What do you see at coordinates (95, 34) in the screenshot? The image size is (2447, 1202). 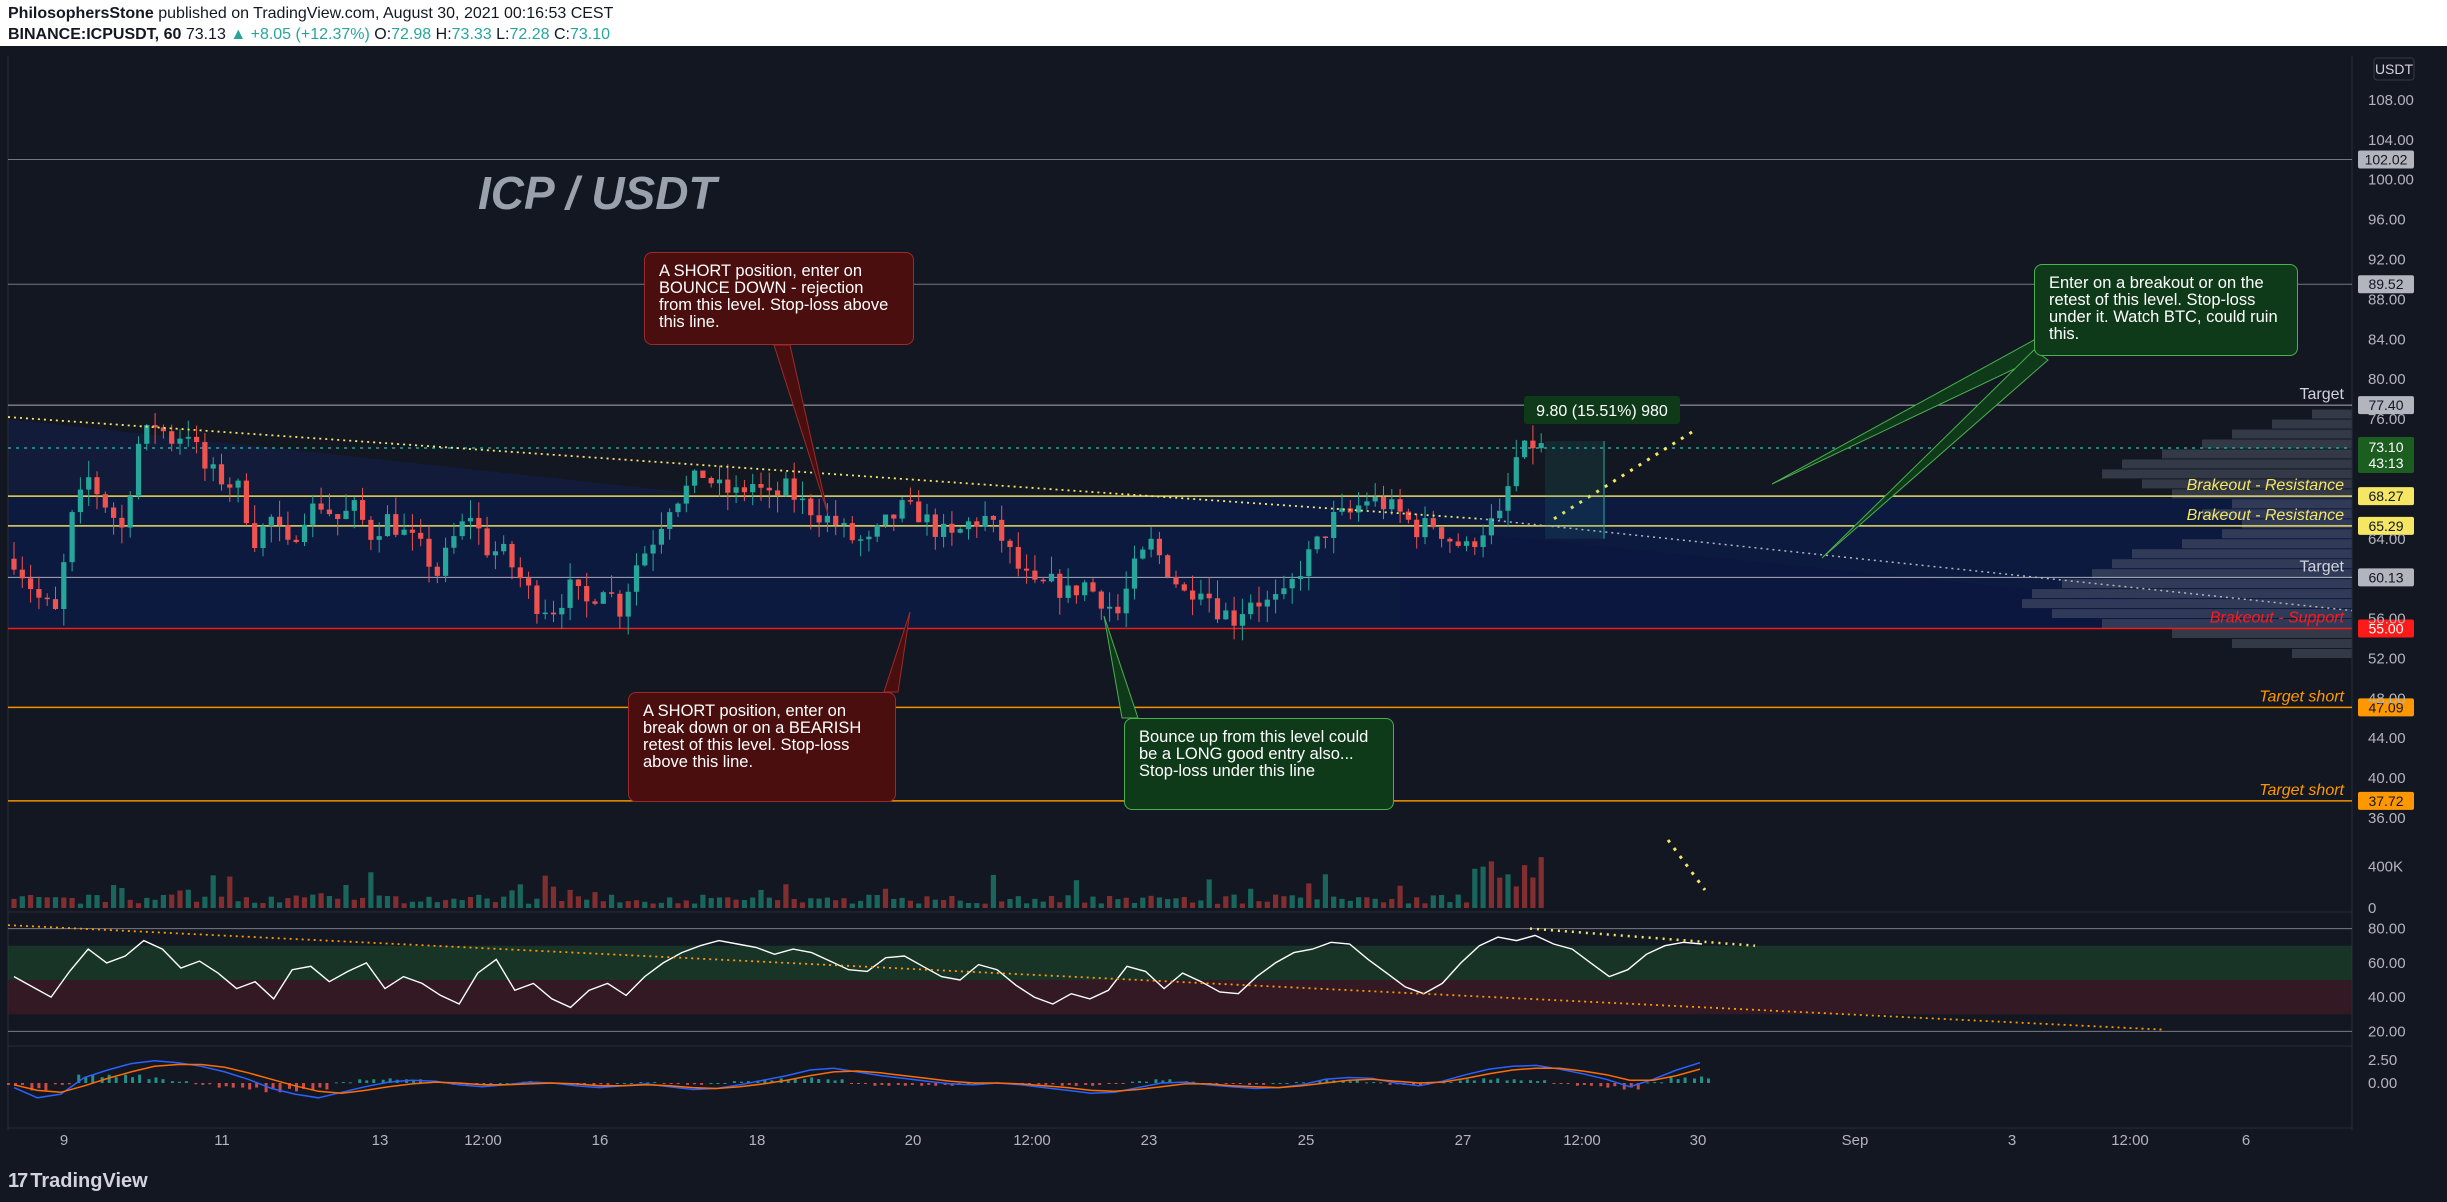 I see `symbol-name: BINANCE:ICPUSDT, 60` at bounding box center [95, 34].